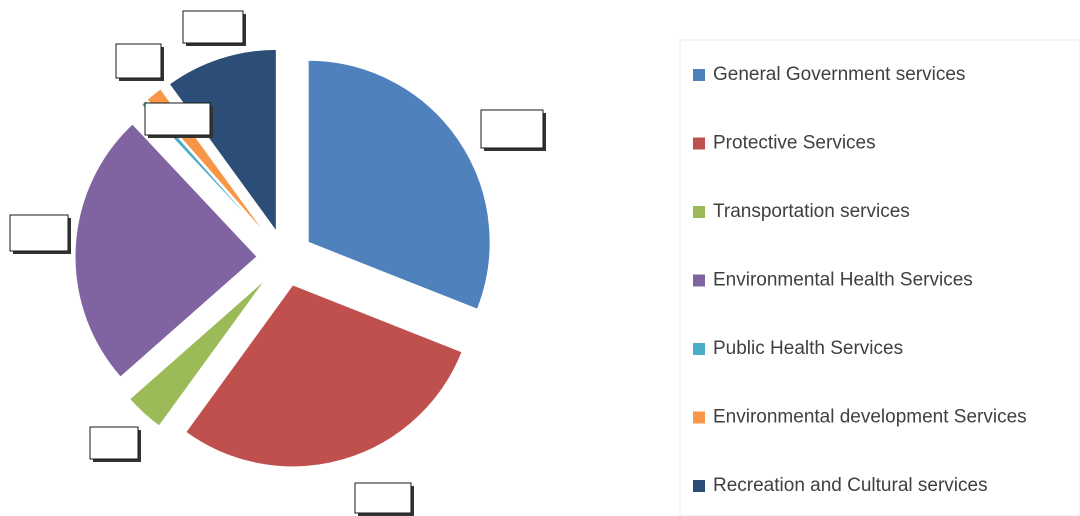 Image resolution: width=1080 pixels, height=516 pixels. What do you see at coordinates (808, 348) in the screenshot?
I see `legend-label: Public Health Services` at bounding box center [808, 348].